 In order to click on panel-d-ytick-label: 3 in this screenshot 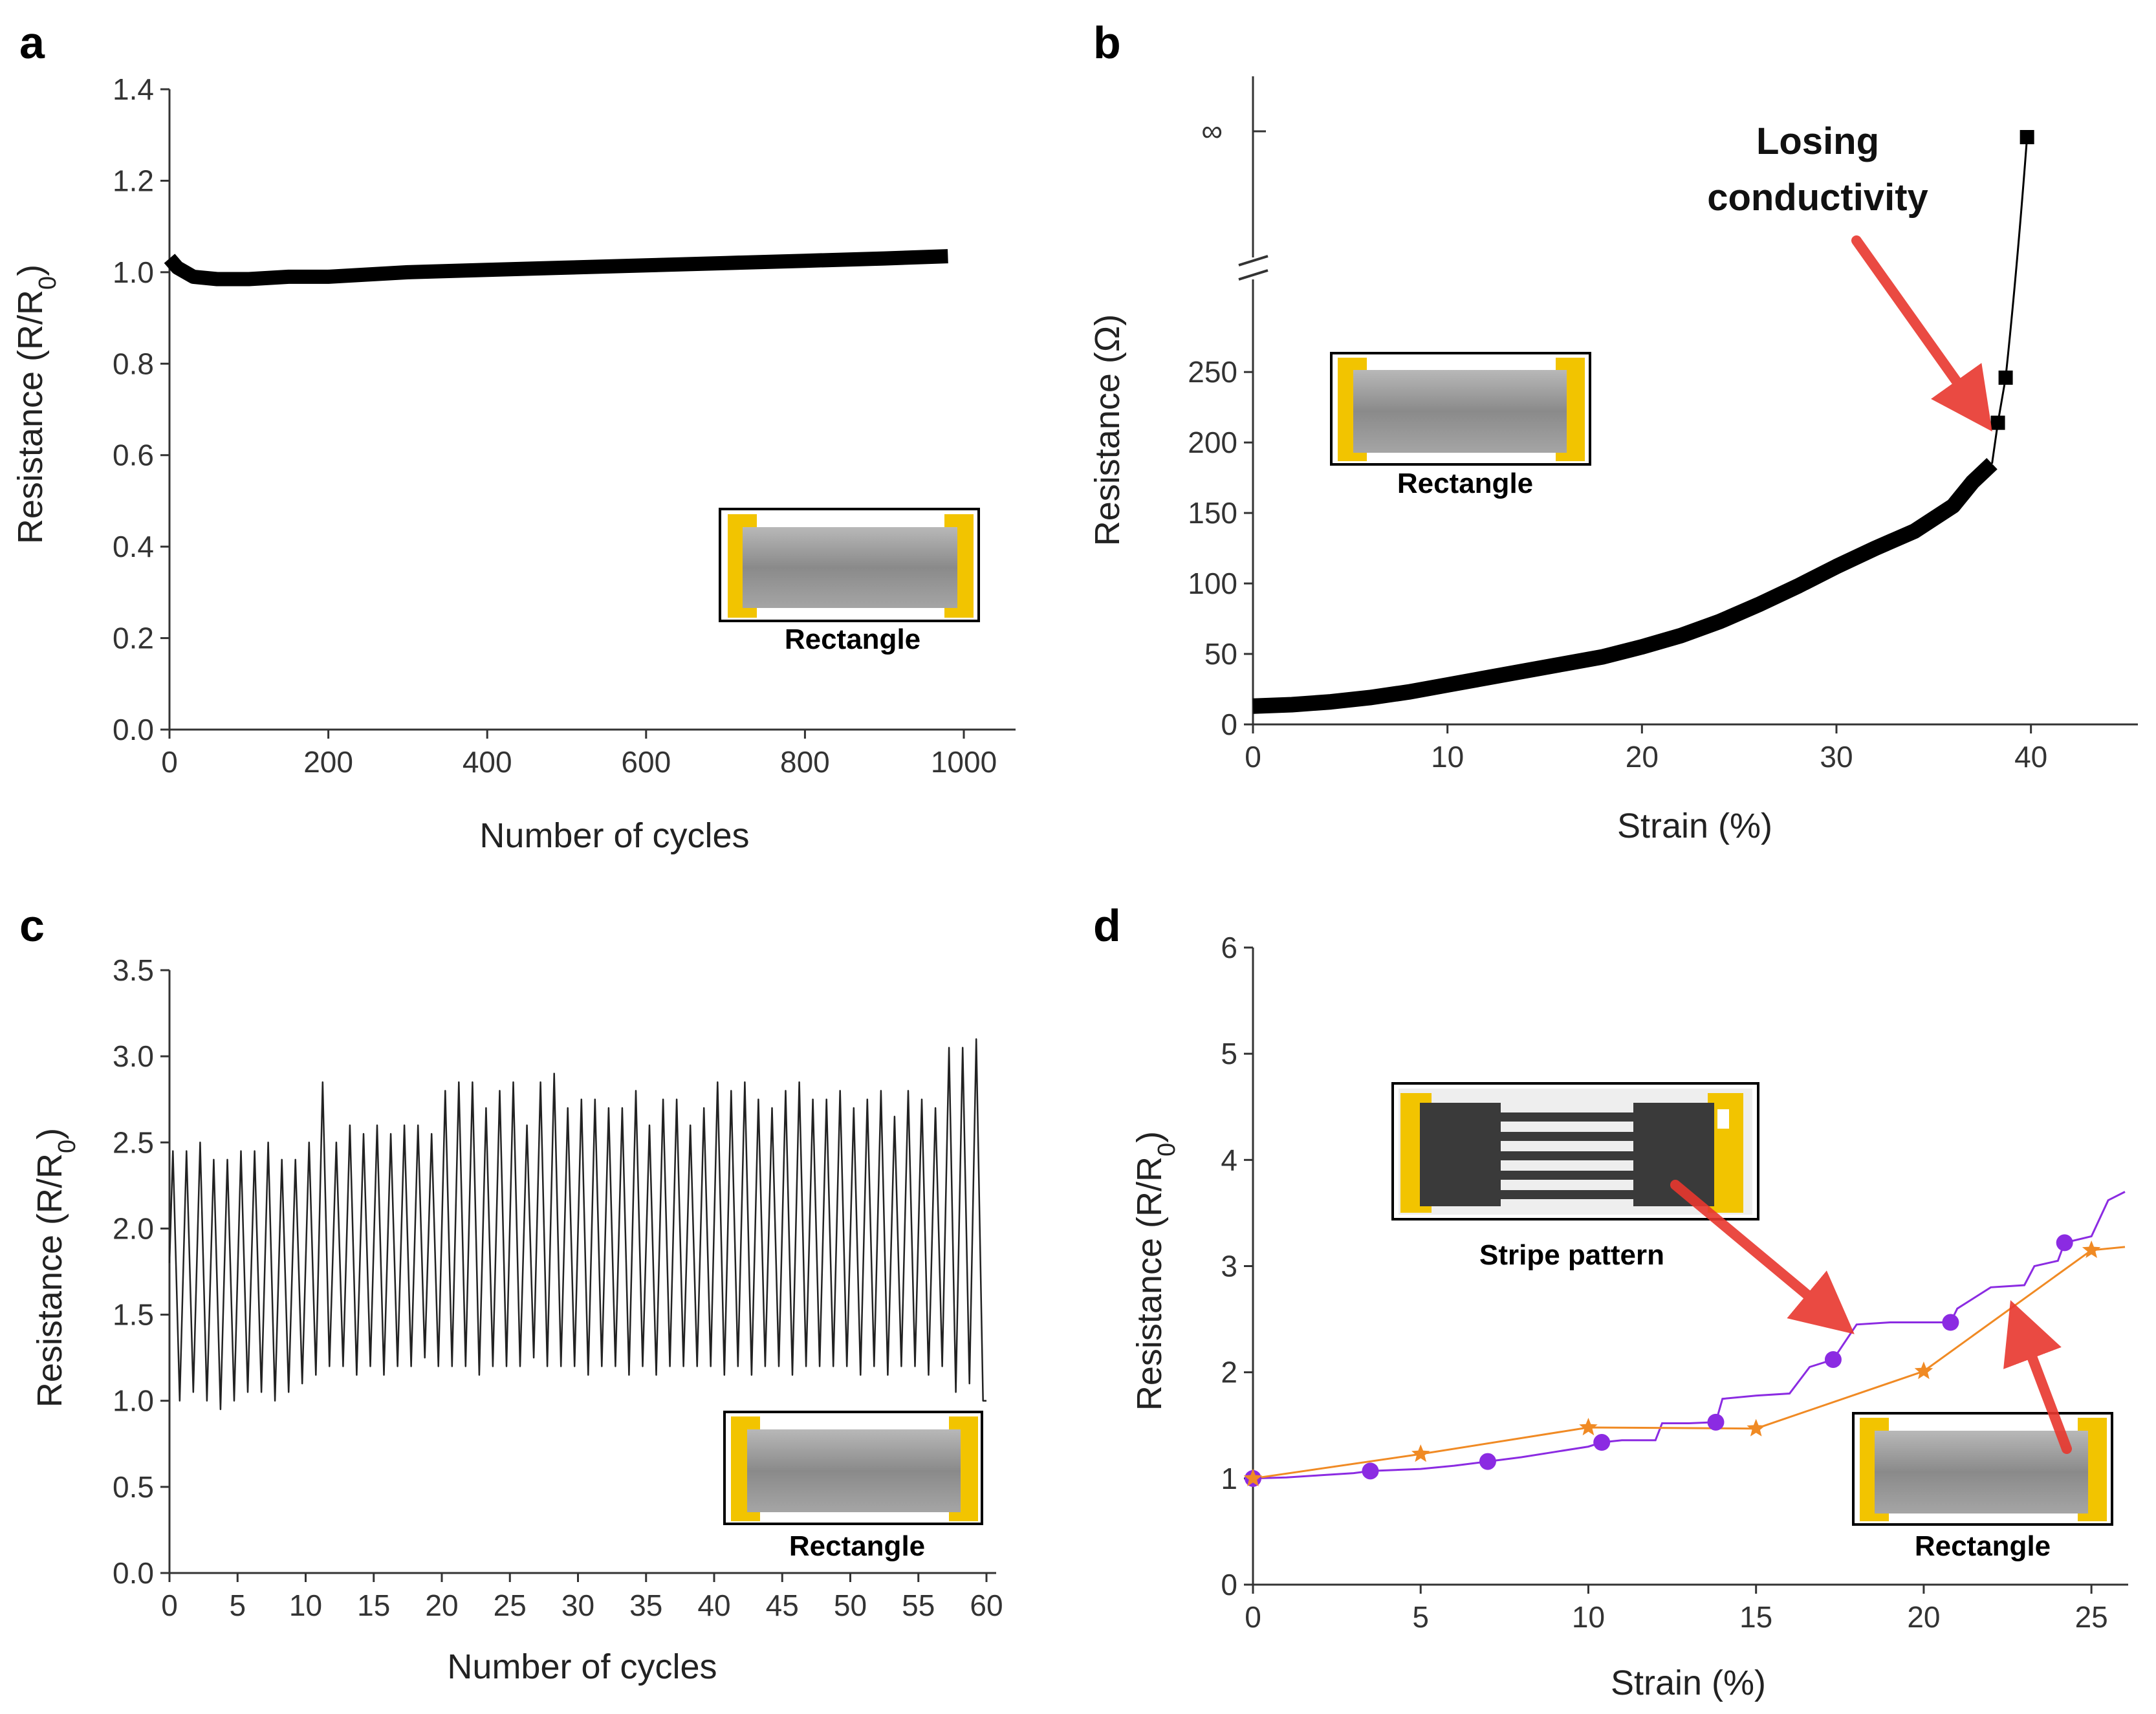, I will do `click(1229, 1266)`.